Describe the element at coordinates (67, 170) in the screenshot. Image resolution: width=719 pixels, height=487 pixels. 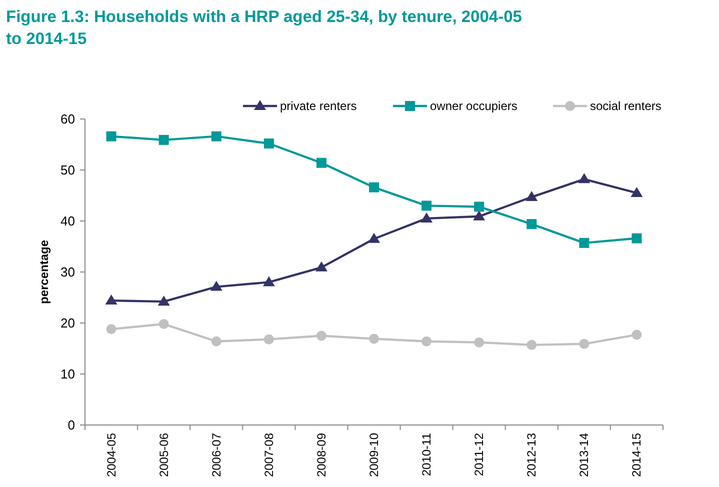
I see `y-tick-label: 50` at that location.